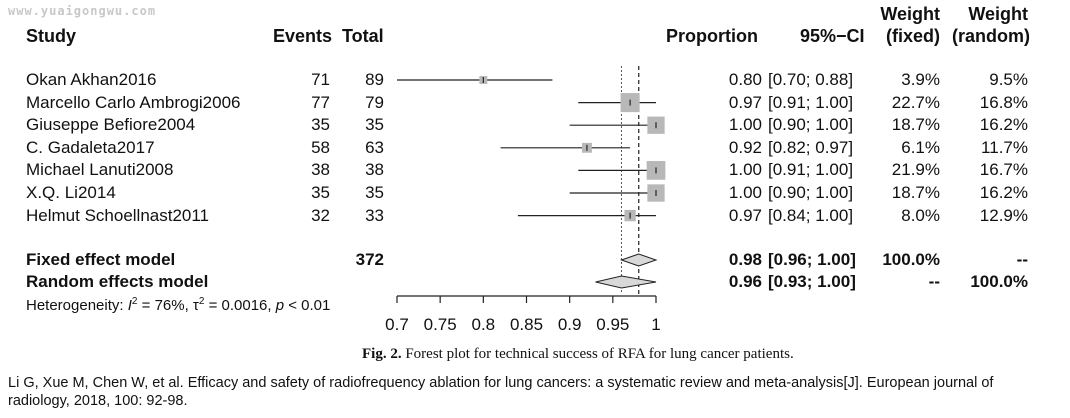 This screenshot has height=418, width=1070. What do you see at coordinates (165, 305) in the screenshot?
I see `i2-value: = 76%,` at bounding box center [165, 305].